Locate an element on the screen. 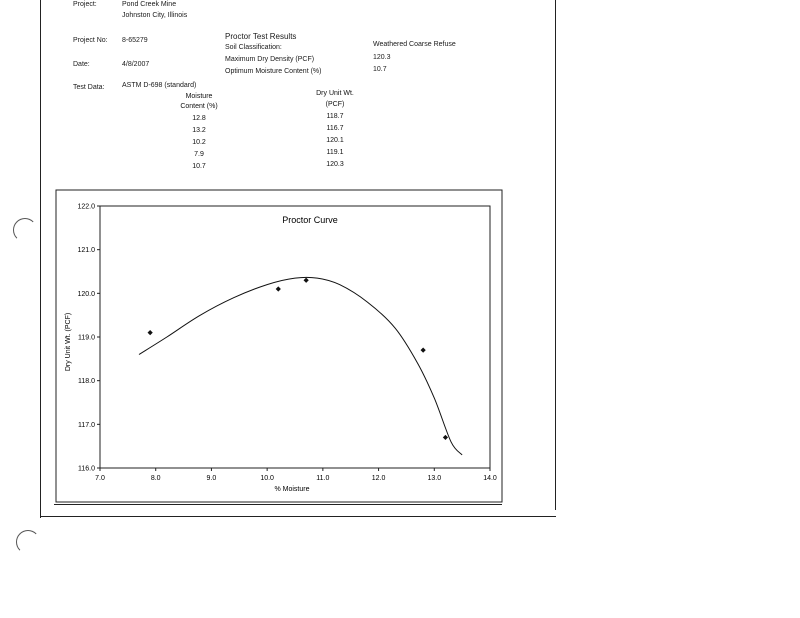  x-tick-label: 10.0 is located at coordinates (267, 478).